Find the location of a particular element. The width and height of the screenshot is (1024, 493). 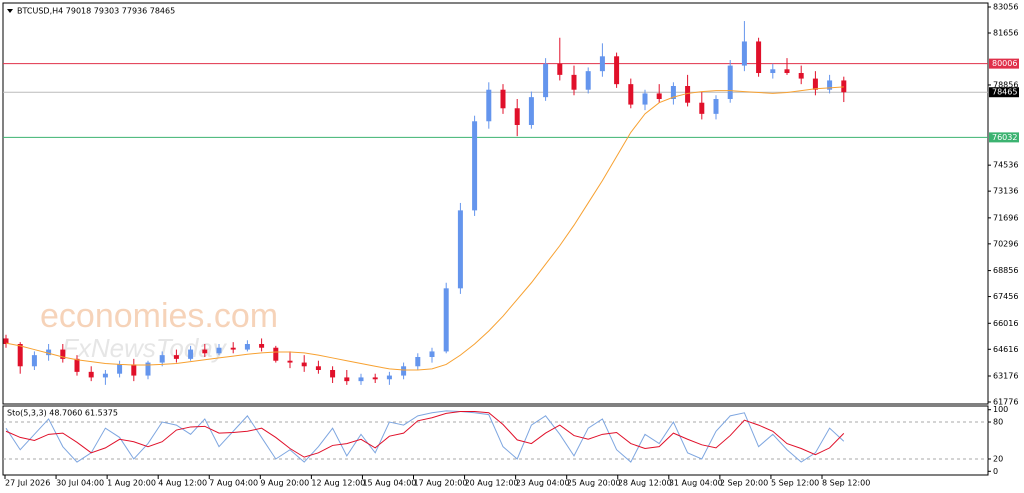

y-tick-label: 78856 is located at coordinates (1005, 84).